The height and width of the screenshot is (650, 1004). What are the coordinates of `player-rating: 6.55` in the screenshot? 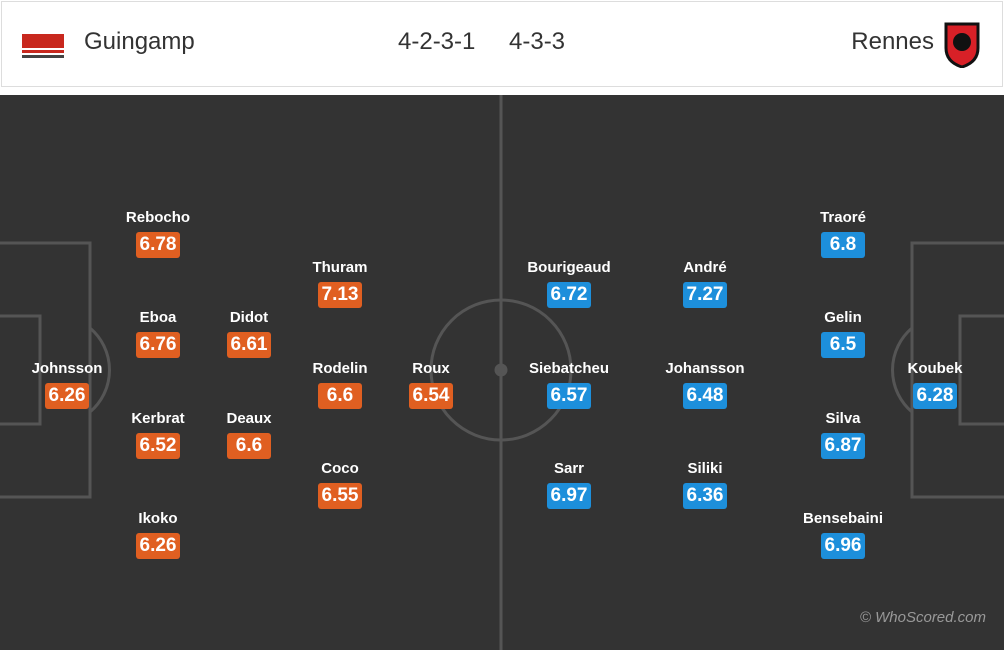 It's located at (340, 496).